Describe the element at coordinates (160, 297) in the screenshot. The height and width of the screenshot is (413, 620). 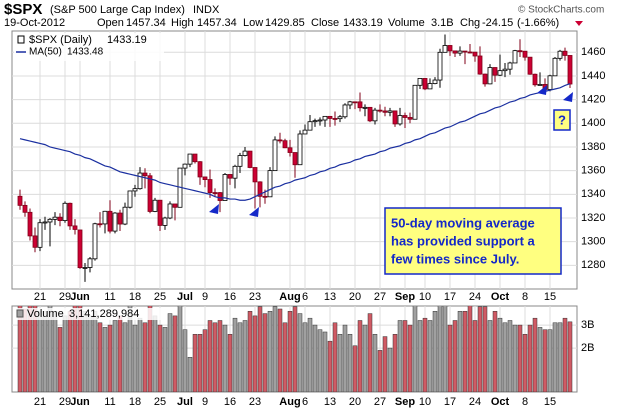
I see `x-tick-label: 25` at that location.